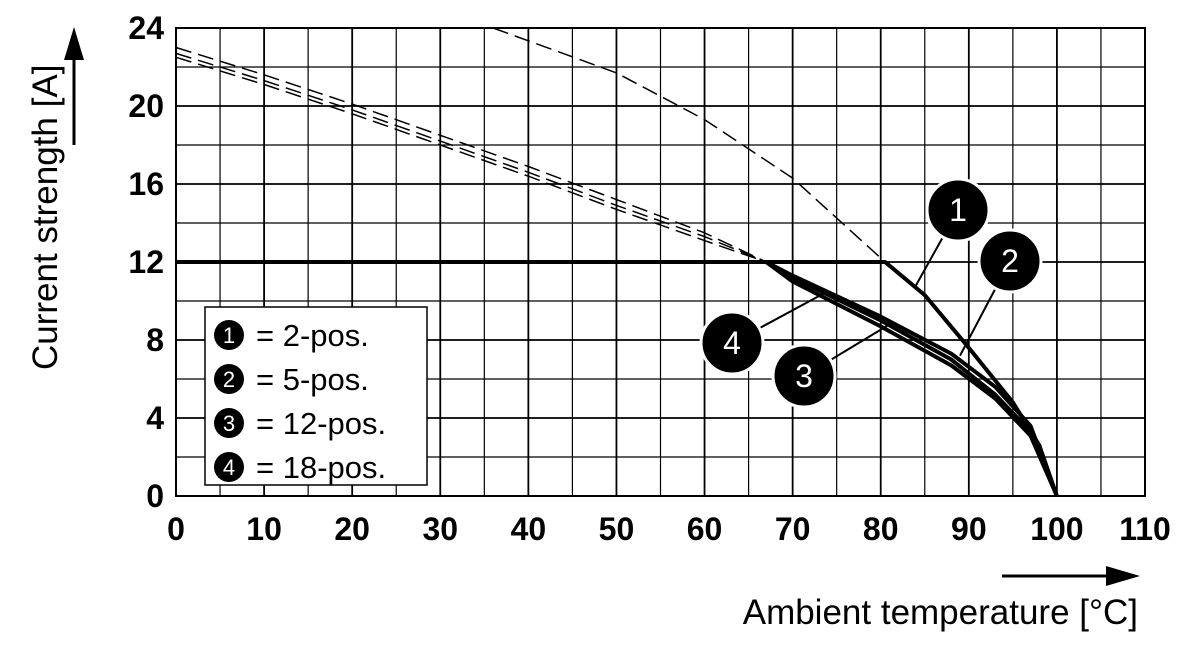  Describe the element at coordinates (617, 529) in the screenshot. I see `x-tick-label: 50` at that location.